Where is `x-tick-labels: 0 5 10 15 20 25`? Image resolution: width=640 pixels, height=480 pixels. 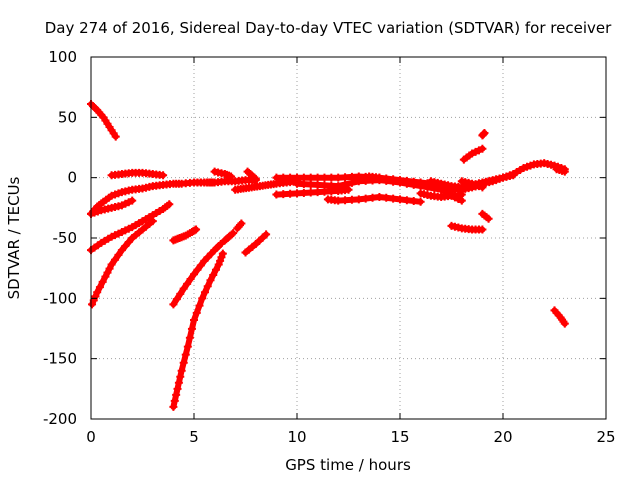
x-tick-labels: 0 5 10 15 20 25 is located at coordinates (350, 437).